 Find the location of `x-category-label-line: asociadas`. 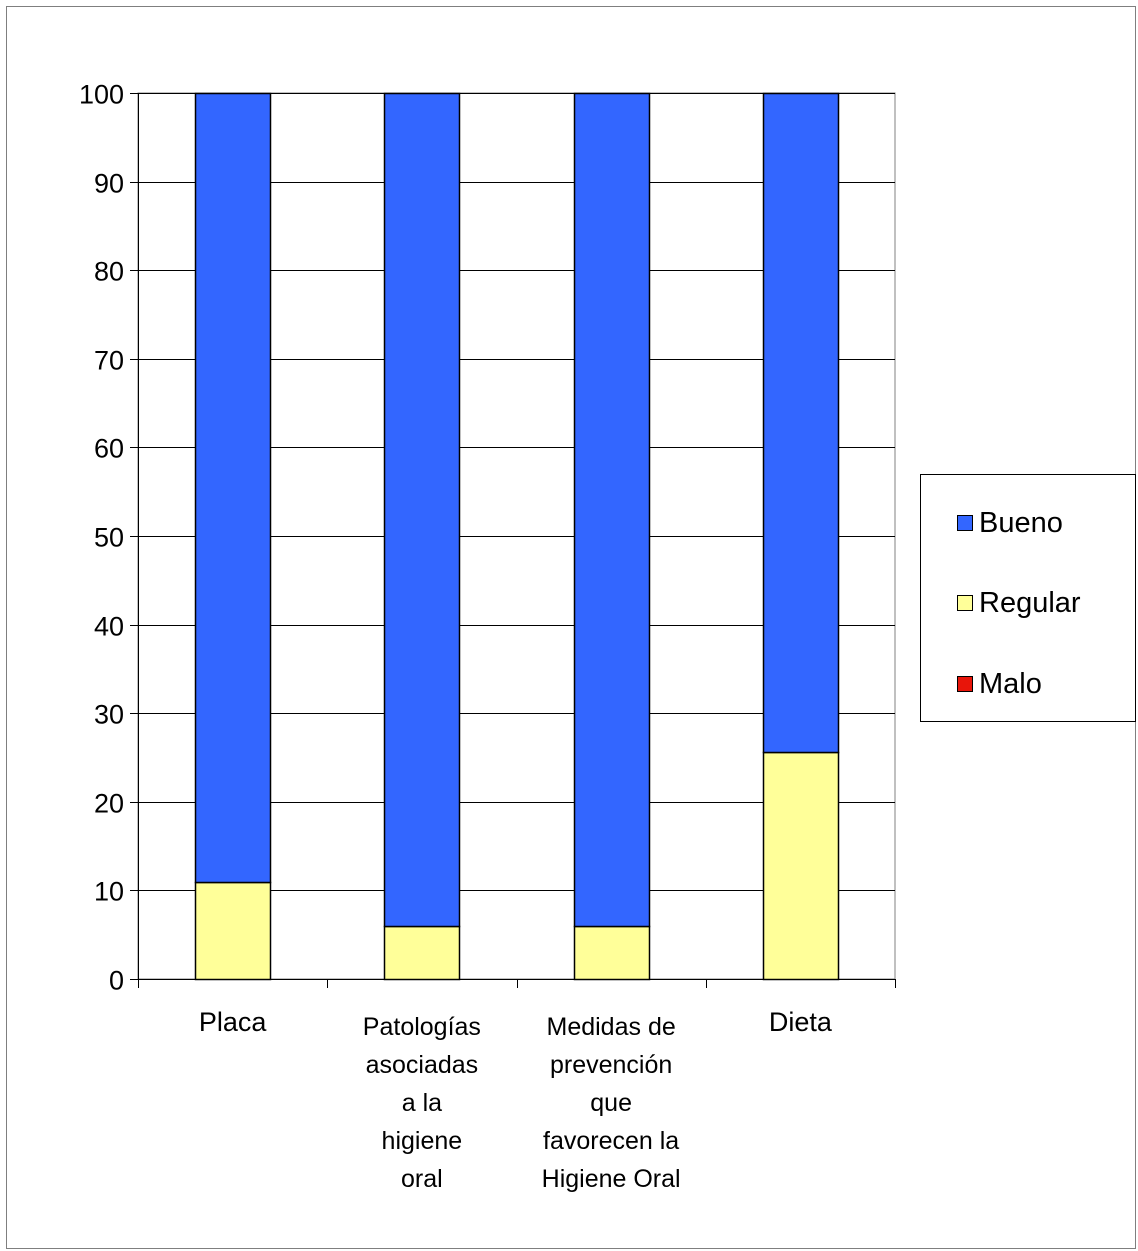

x-category-label-line: asociadas is located at coordinates (422, 1065).